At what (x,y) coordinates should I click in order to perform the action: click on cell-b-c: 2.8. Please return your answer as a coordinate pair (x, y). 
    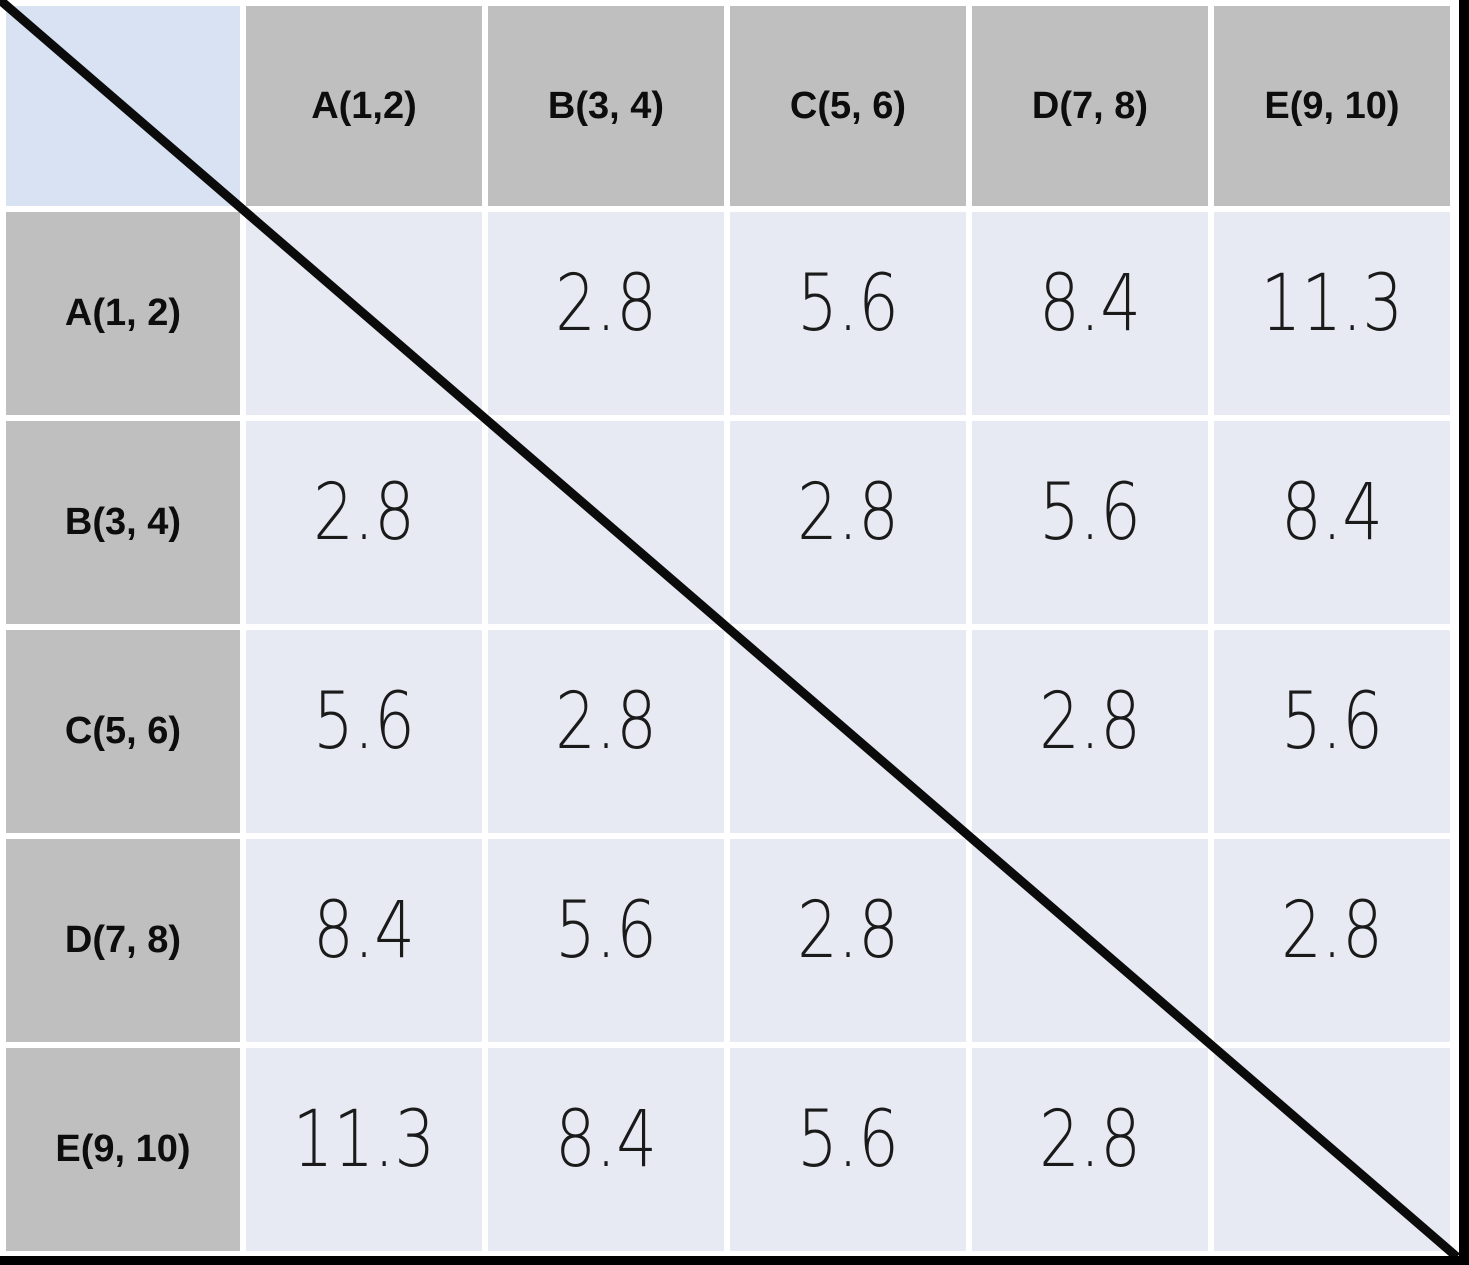
    Looking at the image, I should click on (848, 522).